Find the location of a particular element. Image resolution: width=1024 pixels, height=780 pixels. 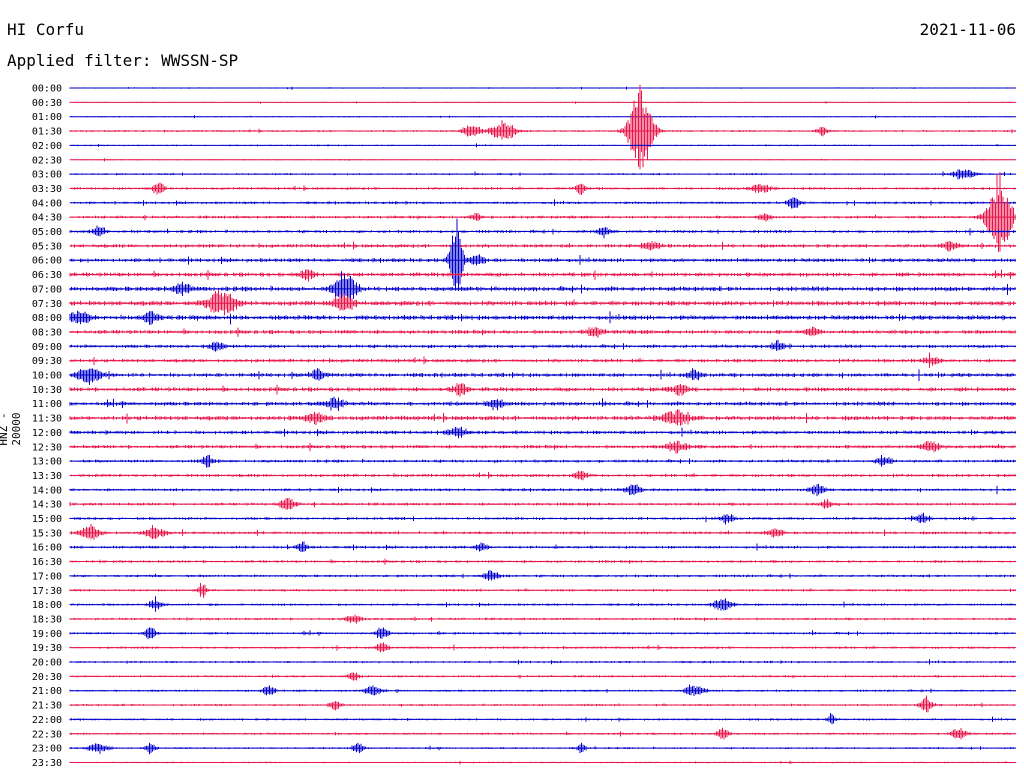

row-label-1600: 16:00 is located at coordinates (47, 548).